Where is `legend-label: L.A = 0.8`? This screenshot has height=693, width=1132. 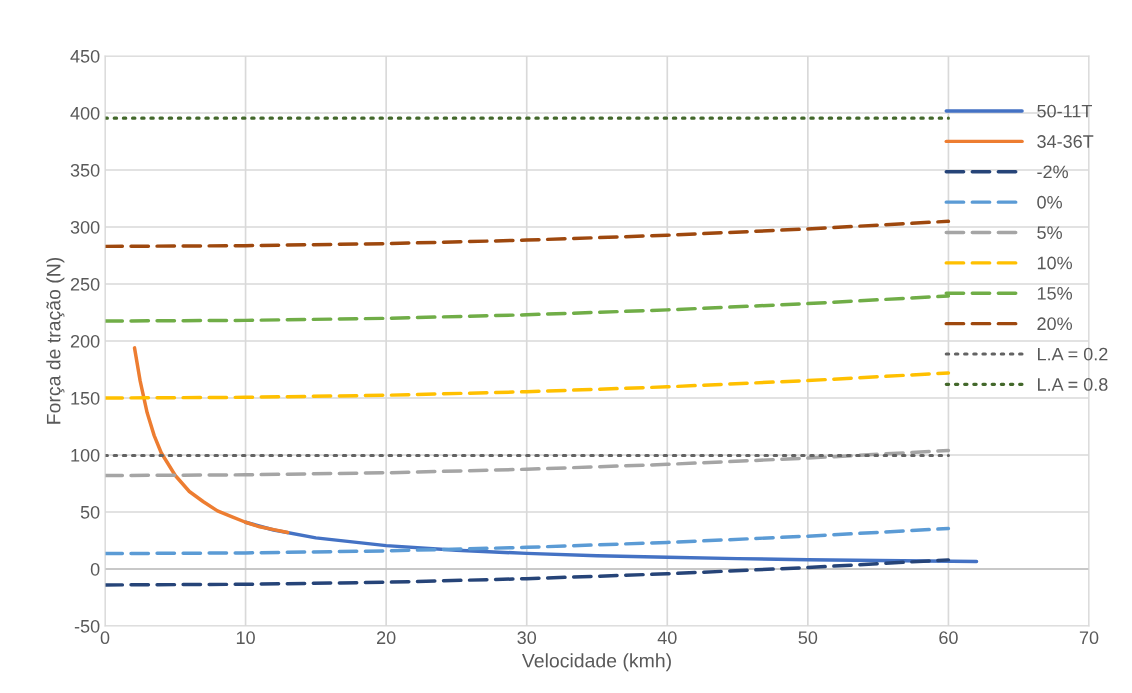 legend-label: L.A = 0.8 is located at coordinates (1073, 384).